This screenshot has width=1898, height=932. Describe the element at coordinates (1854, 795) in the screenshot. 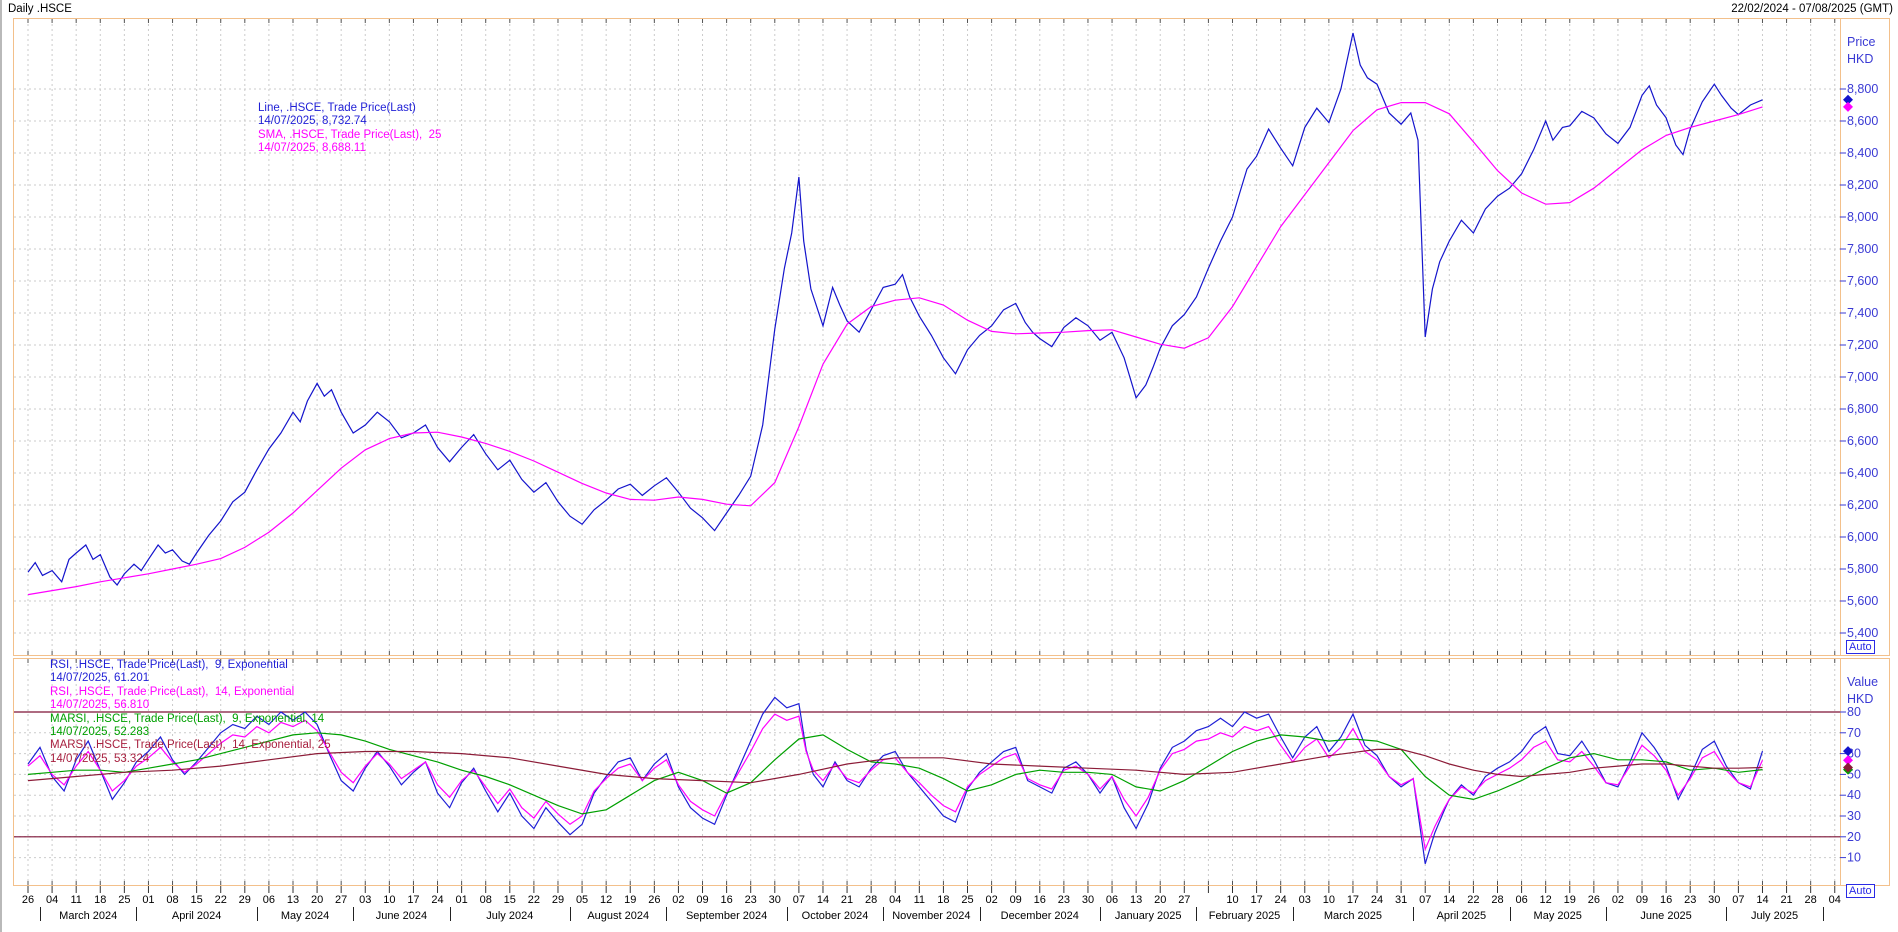

I see `axis-tick-label: 40` at that location.